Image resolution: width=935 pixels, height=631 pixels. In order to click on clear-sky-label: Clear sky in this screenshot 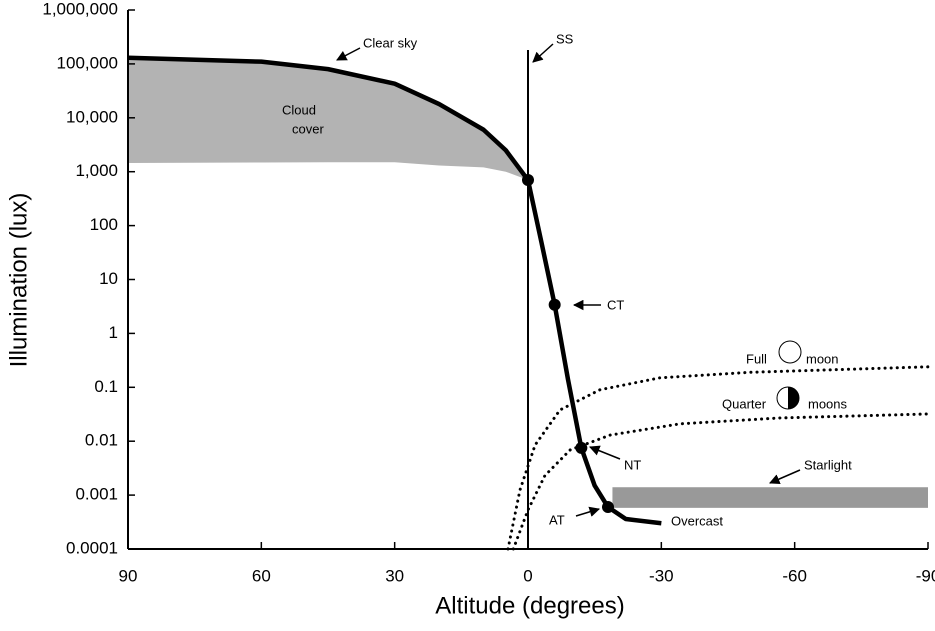, I will do `click(390, 42)`.